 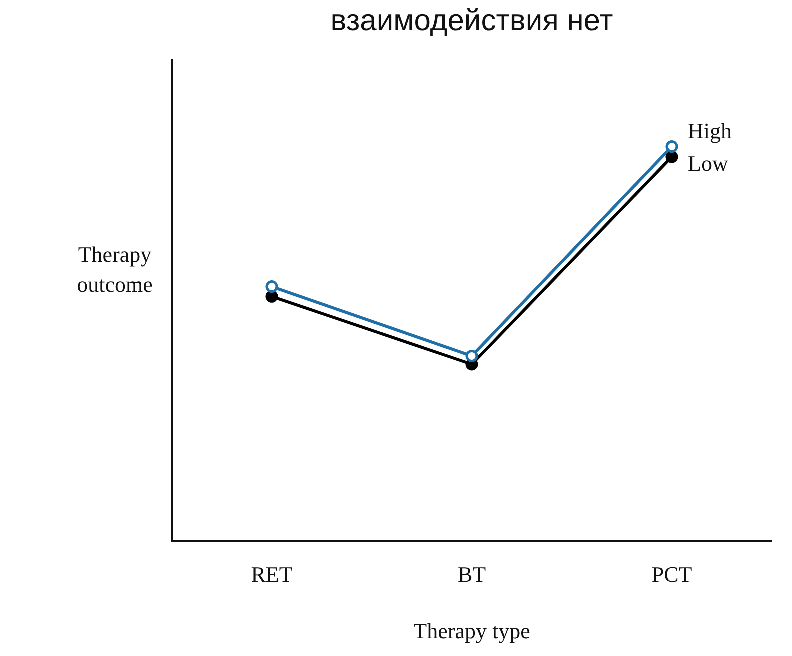 I want to click on x-tick-label: BT, so click(x=472, y=575).